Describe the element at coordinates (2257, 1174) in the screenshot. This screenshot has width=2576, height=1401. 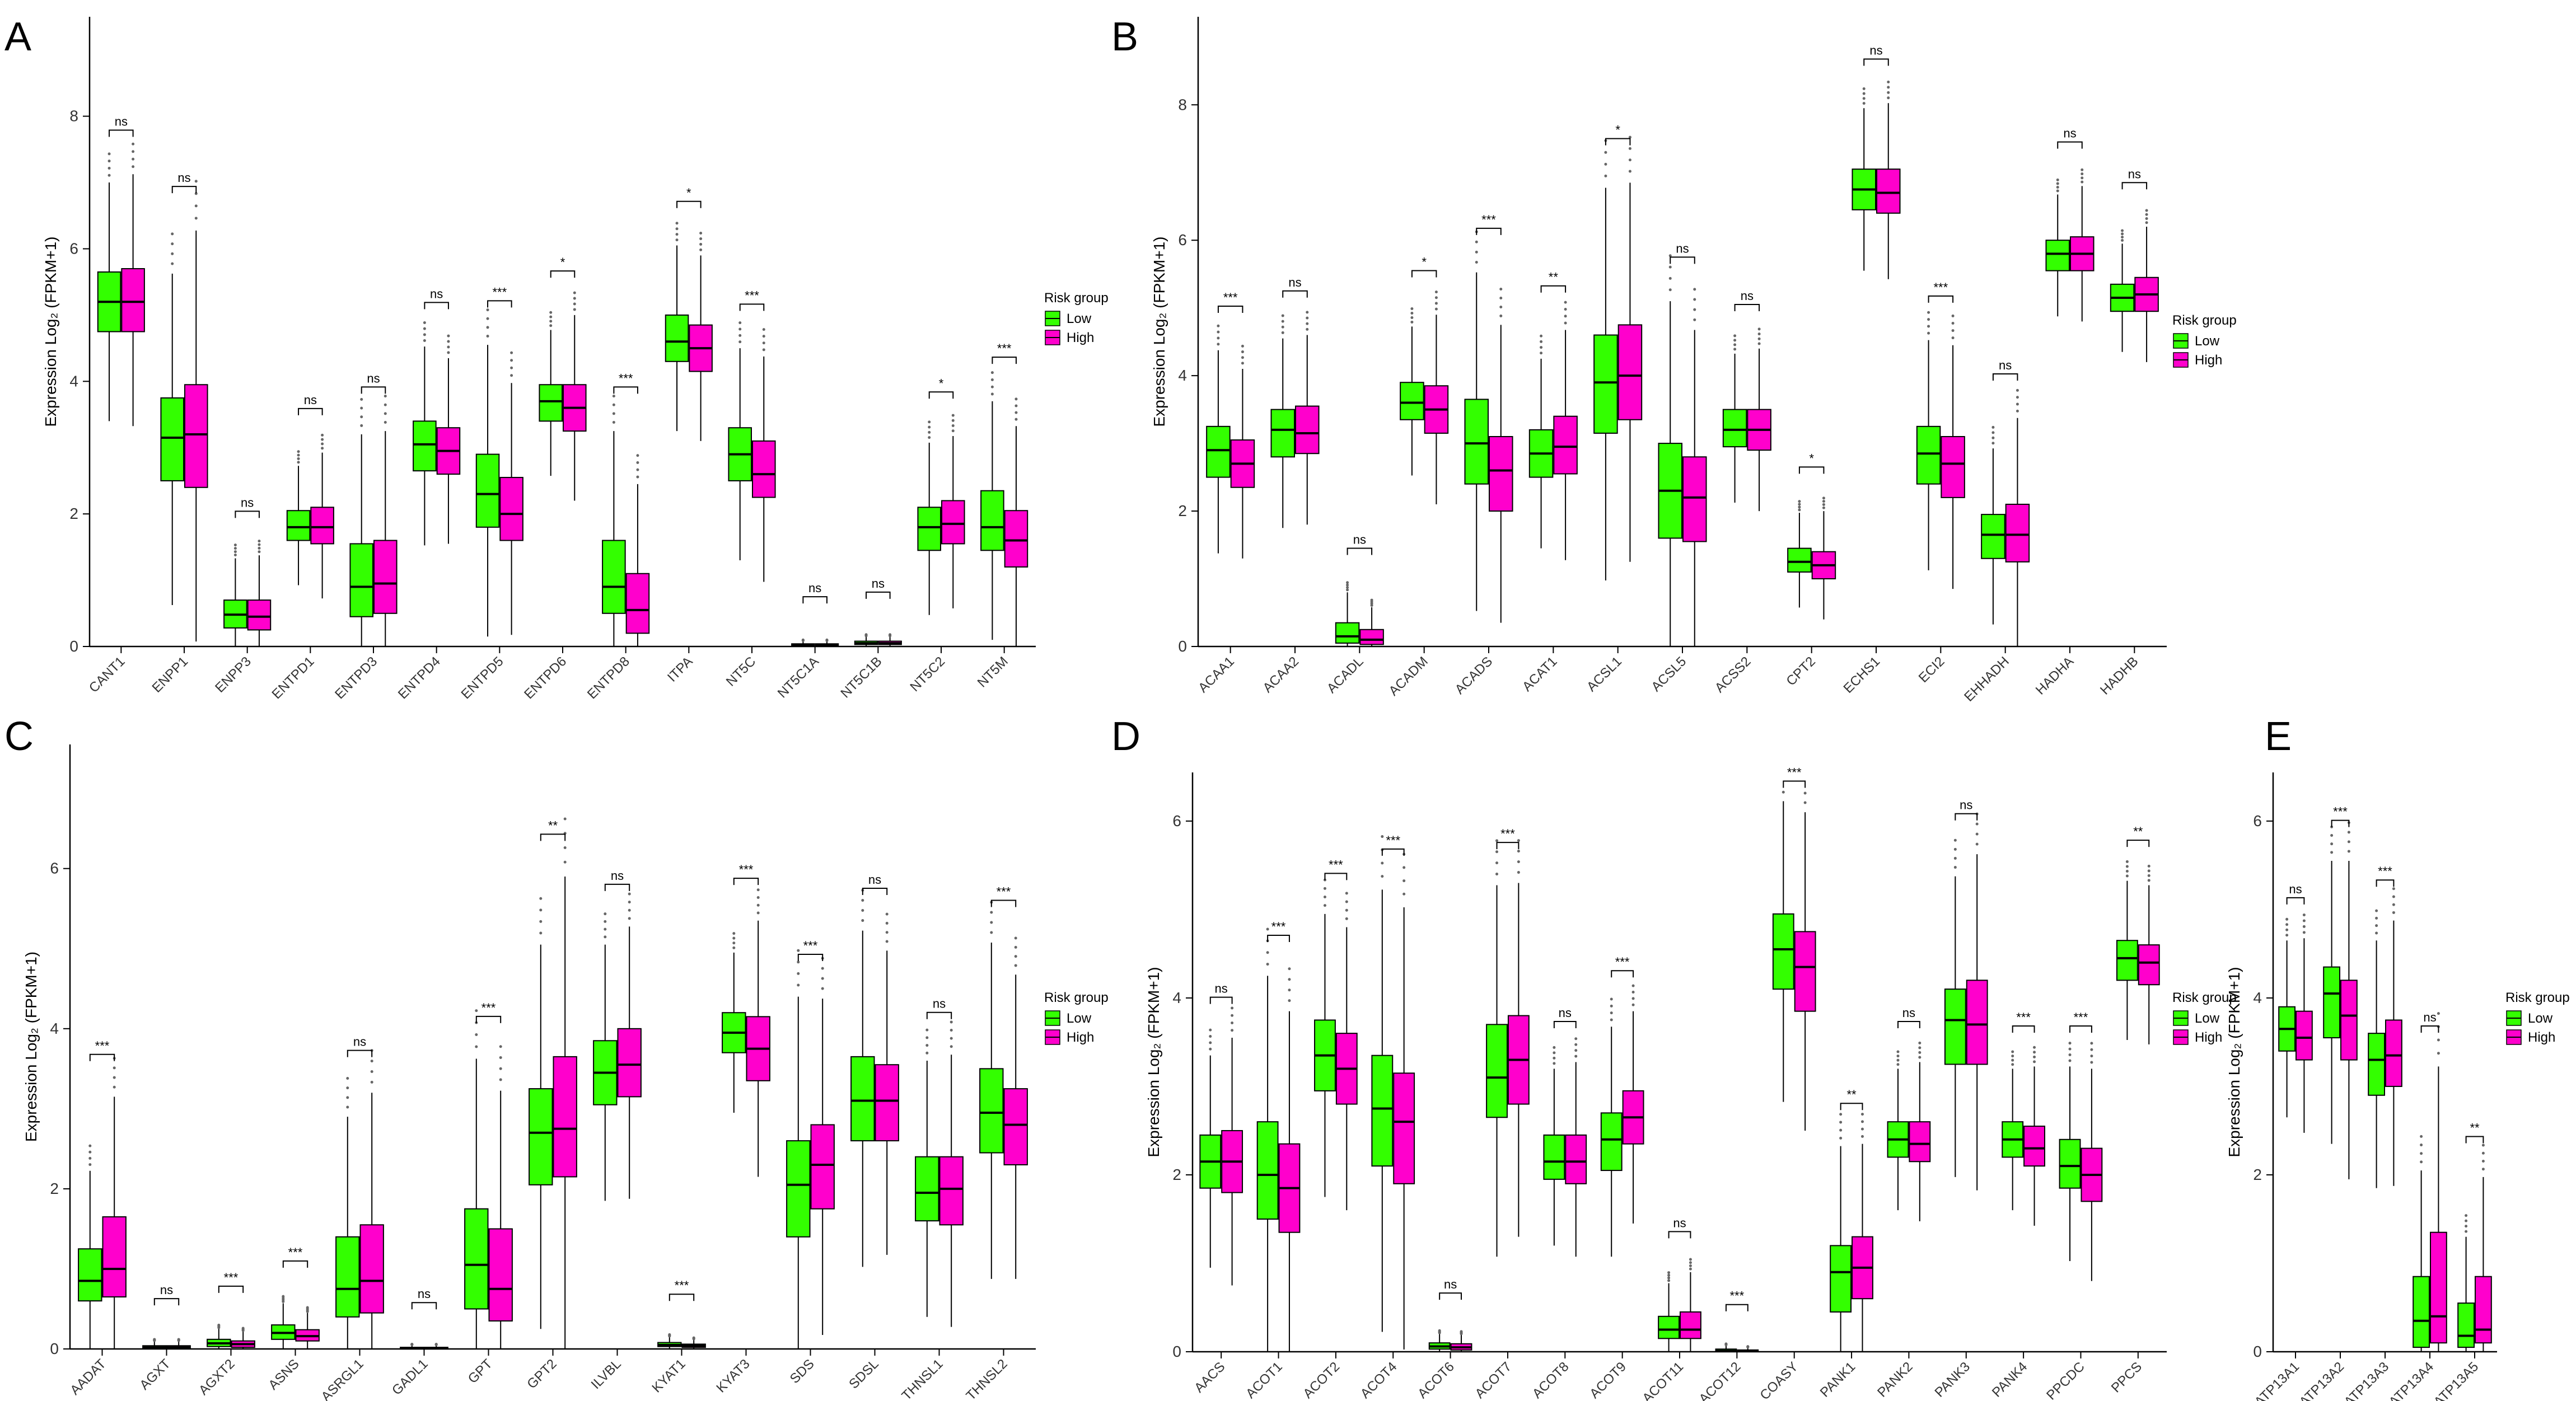
I see `y-tick-label: 2` at that location.